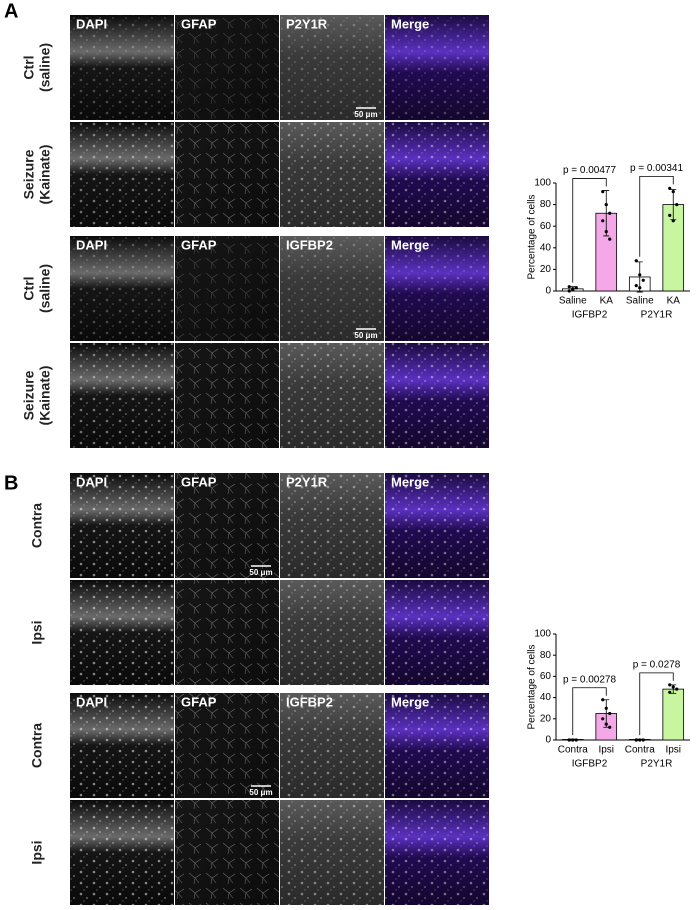 Image resolution: width=700 pixels, height=910 pixels. What do you see at coordinates (45, 175) in the screenshot?
I see `row-label-line: (Kainate)` at bounding box center [45, 175].